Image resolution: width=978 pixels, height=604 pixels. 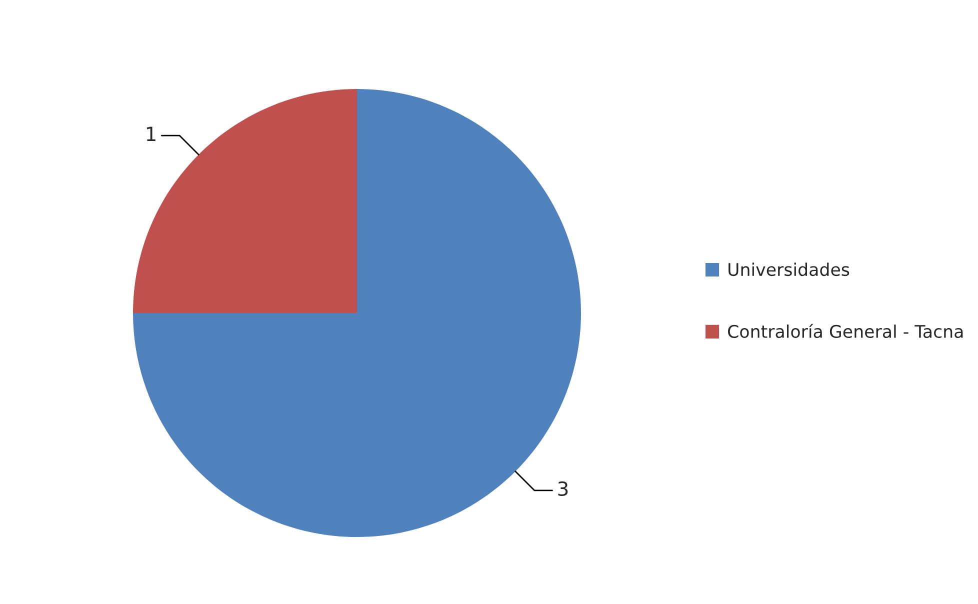 What do you see at coordinates (151, 133) in the screenshot?
I see `data-label: 1` at bounding box center [151, 133].